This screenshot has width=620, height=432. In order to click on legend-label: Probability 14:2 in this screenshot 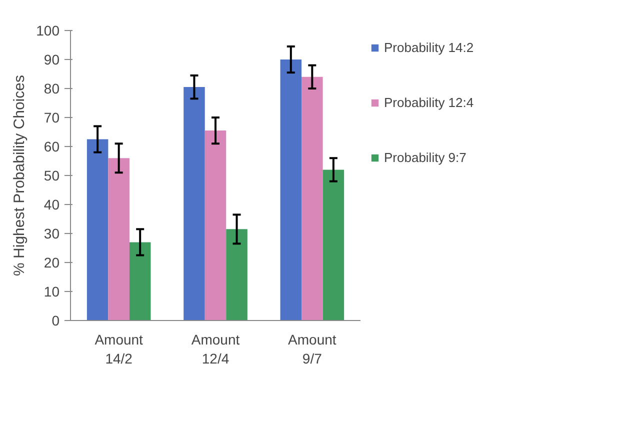, I will do `click(429, 47)`.